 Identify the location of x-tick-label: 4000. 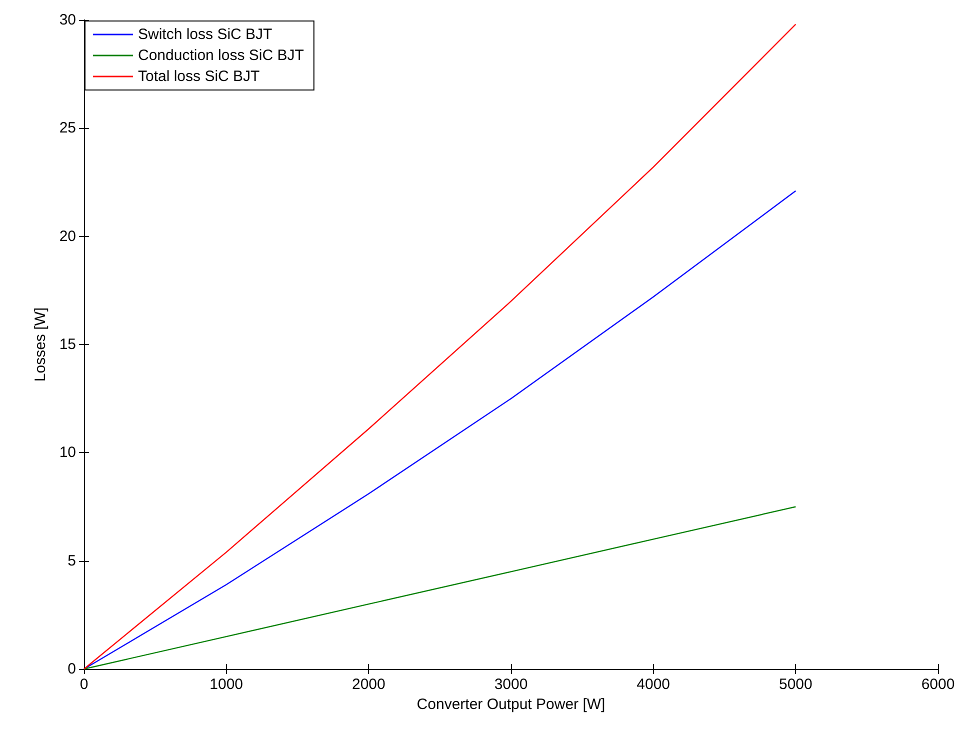
(653, 684).